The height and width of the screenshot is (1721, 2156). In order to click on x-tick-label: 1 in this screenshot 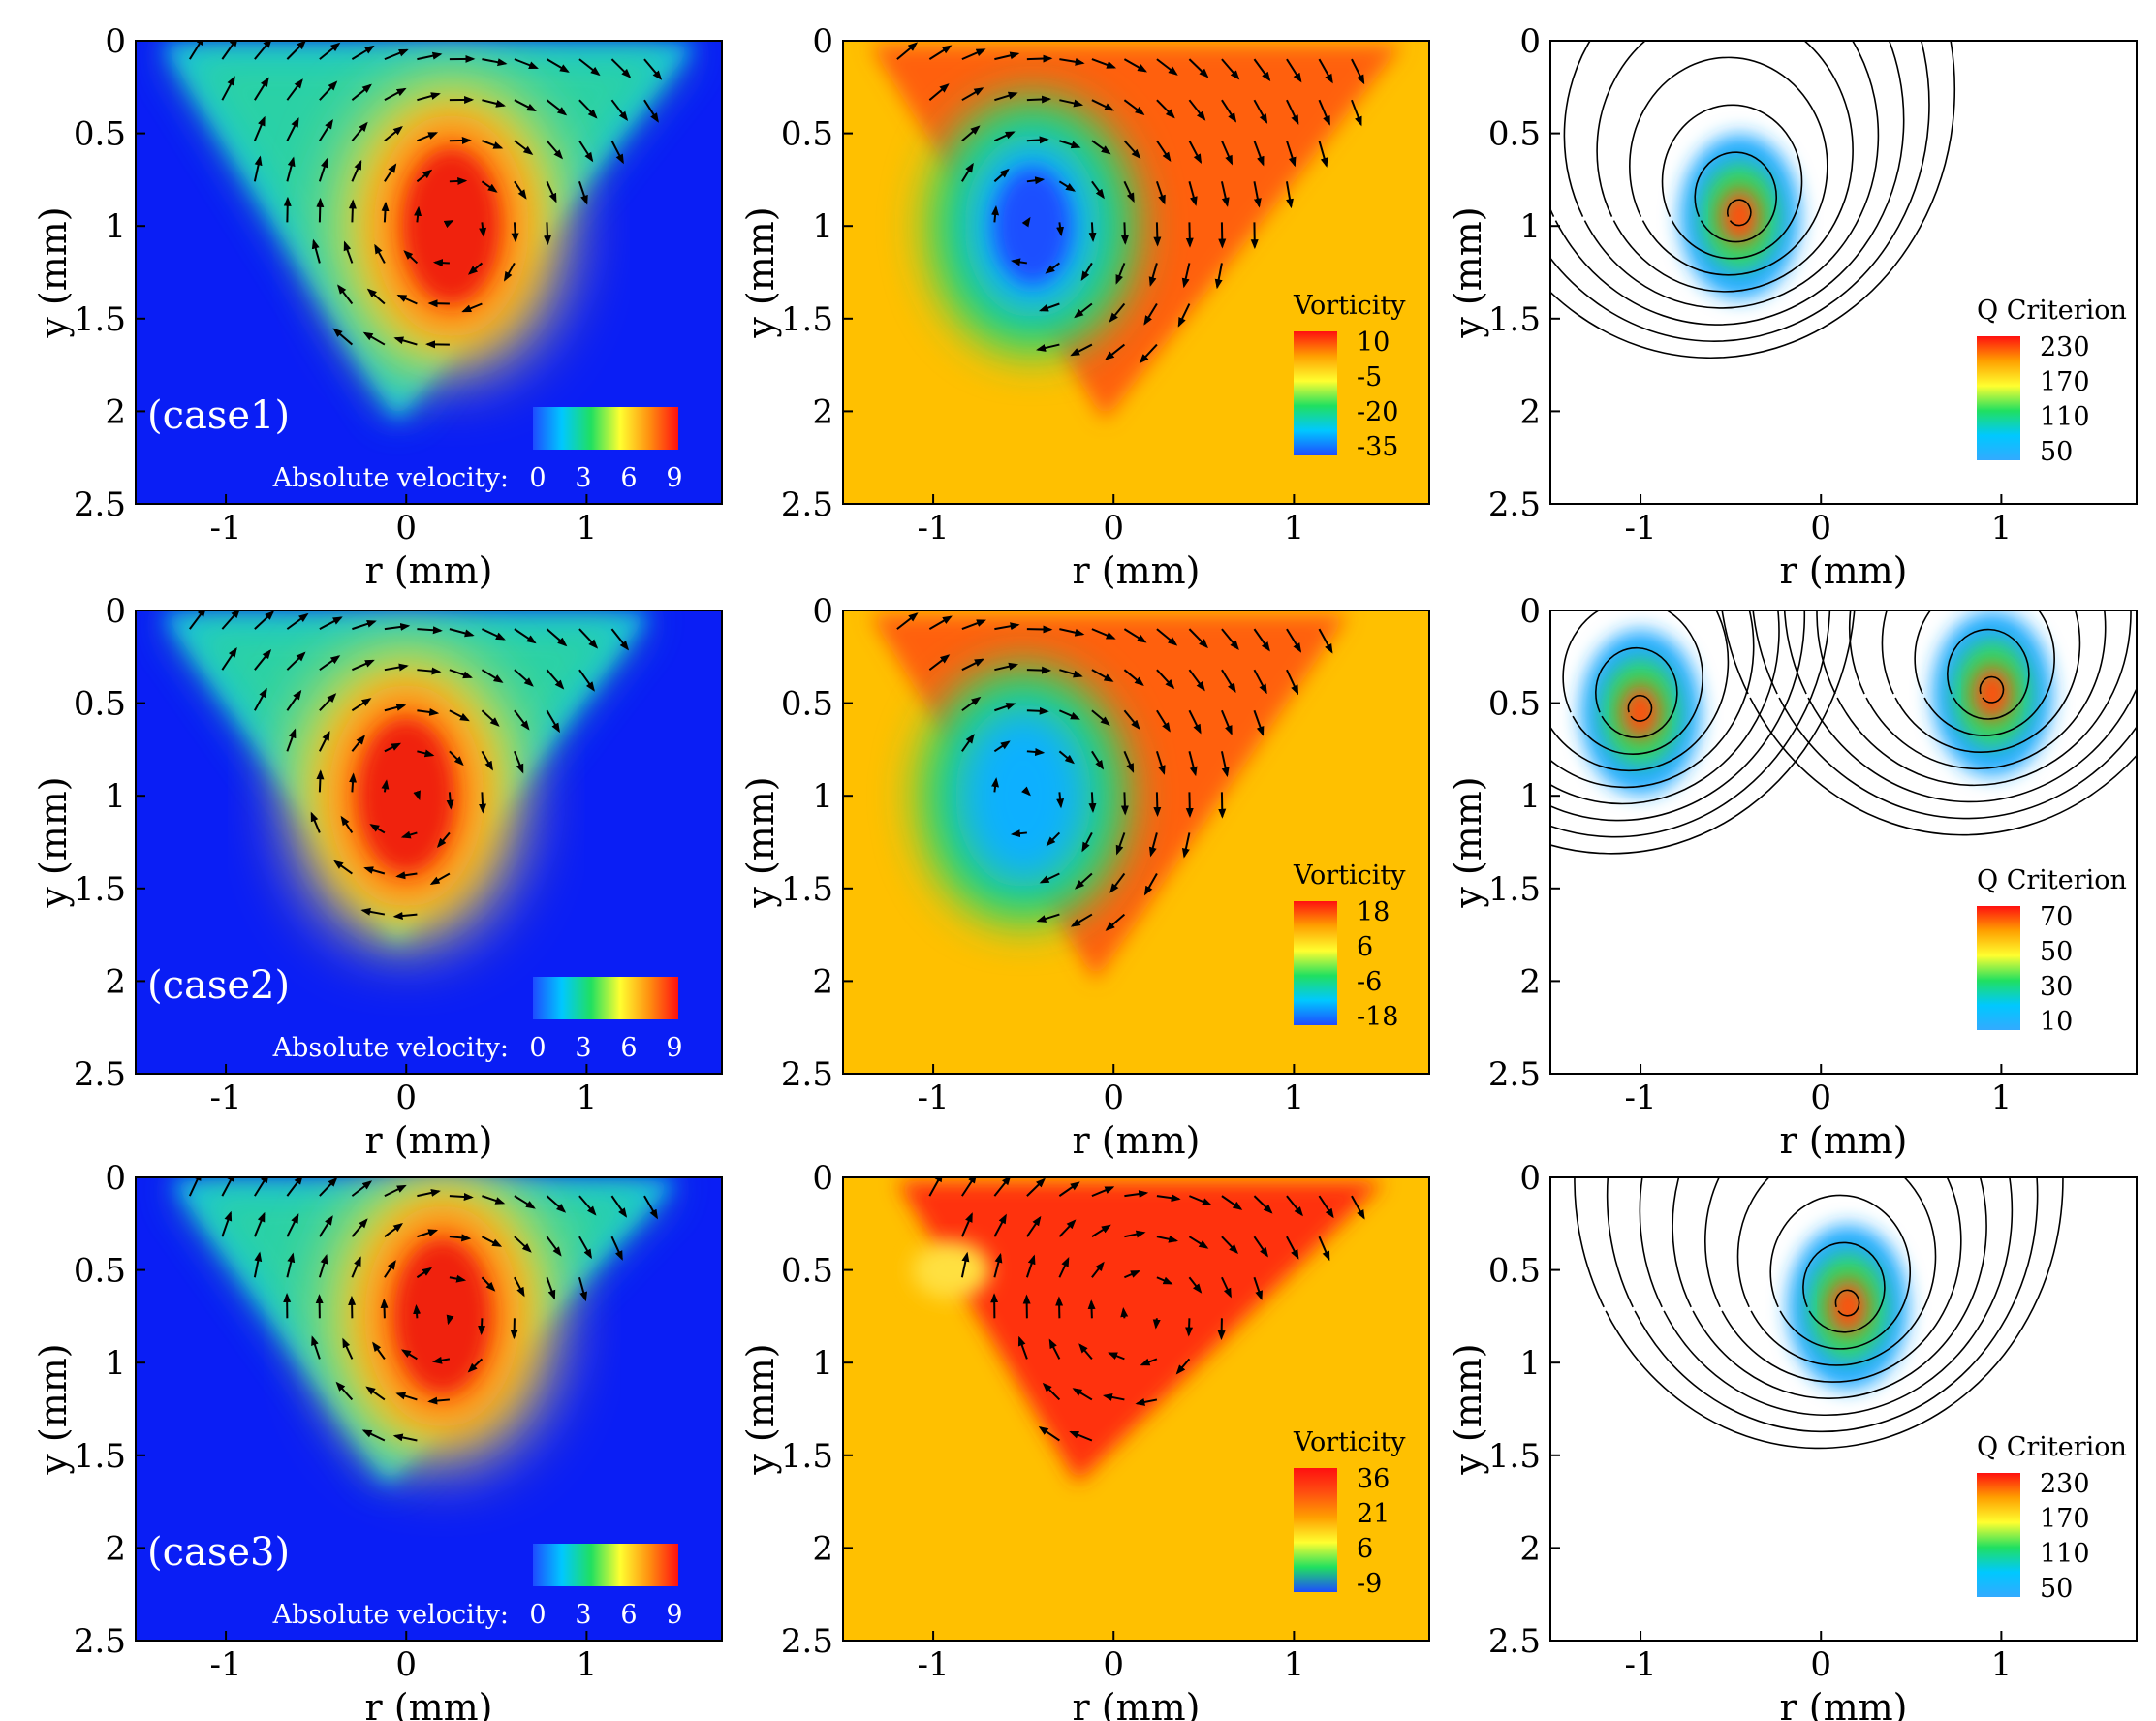, I will do `click(2002, 1098)`.